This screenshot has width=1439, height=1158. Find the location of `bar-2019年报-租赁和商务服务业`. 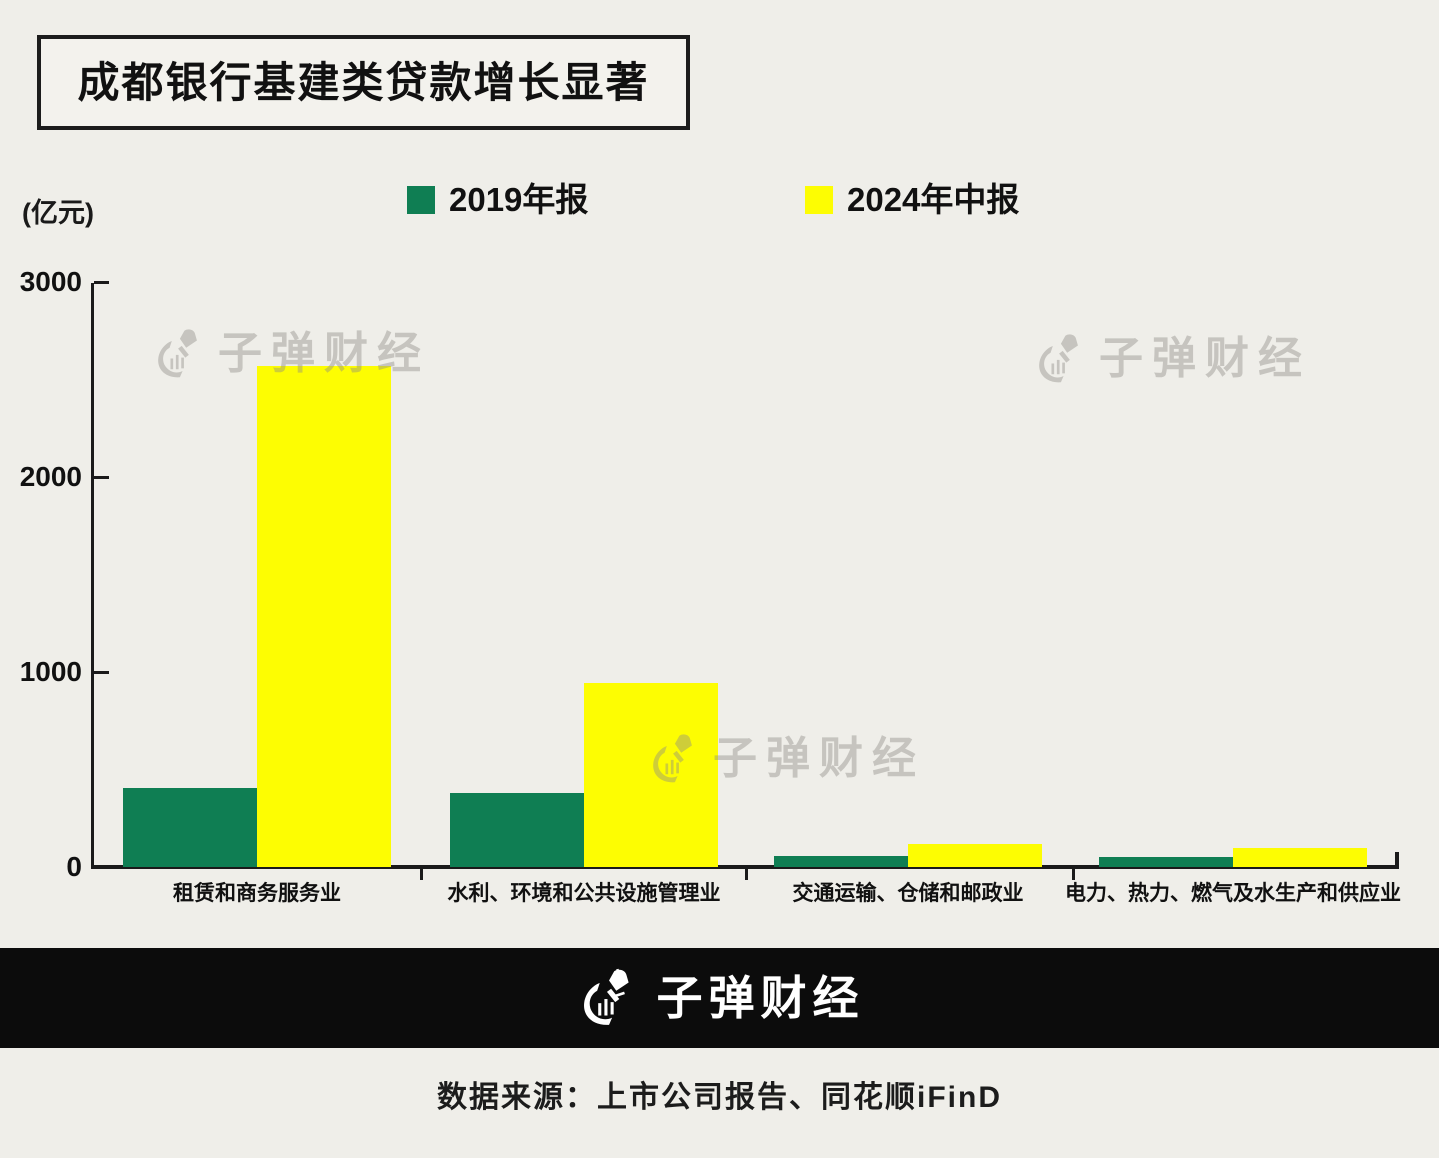

bar-2019年报-租赁和商务服务业 is located at coordinates (190, 827).